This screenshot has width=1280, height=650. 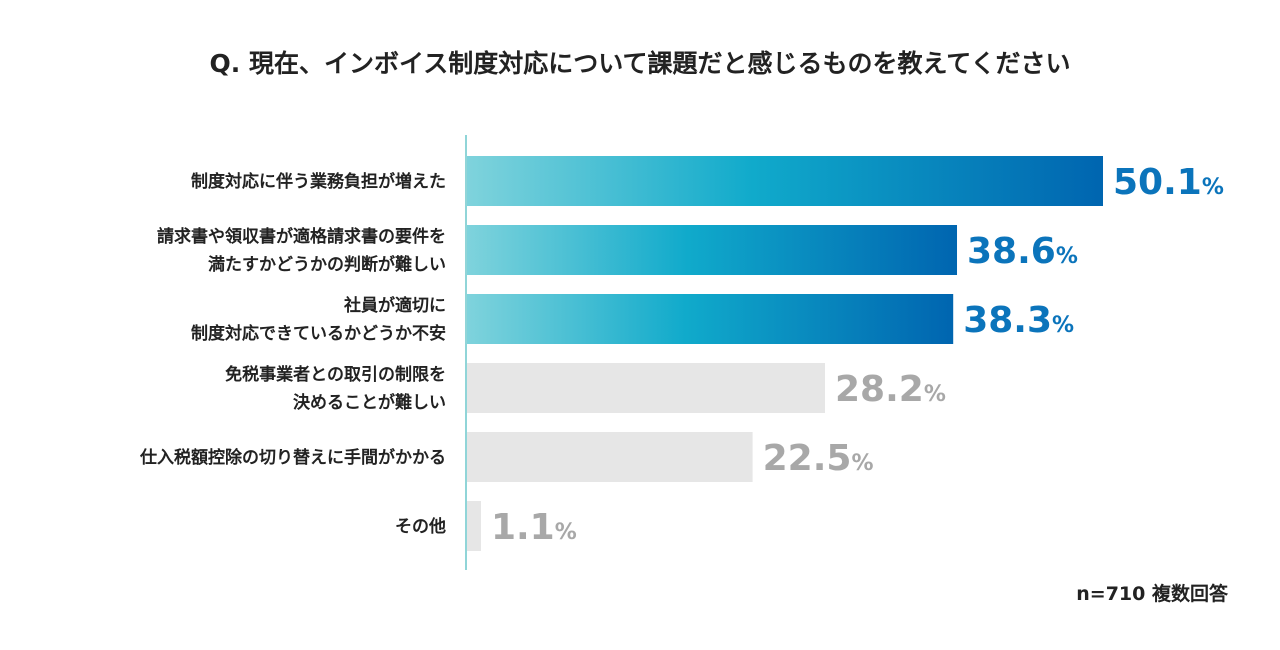 I want to click on sample-note: n=710 複数回答, so click(x=1152, y=593).